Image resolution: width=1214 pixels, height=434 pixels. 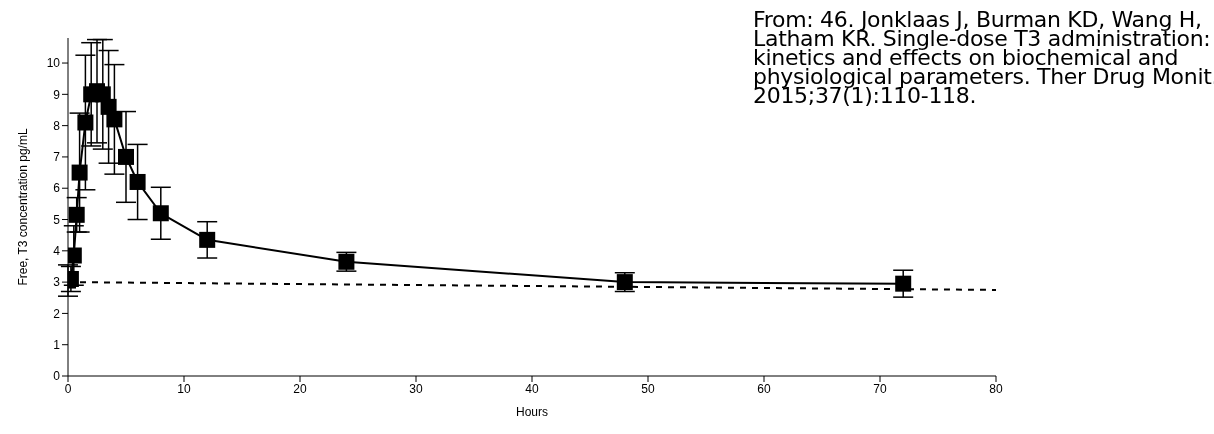 I want to click on y-tick-label: 9, so click(x=57, y=94).